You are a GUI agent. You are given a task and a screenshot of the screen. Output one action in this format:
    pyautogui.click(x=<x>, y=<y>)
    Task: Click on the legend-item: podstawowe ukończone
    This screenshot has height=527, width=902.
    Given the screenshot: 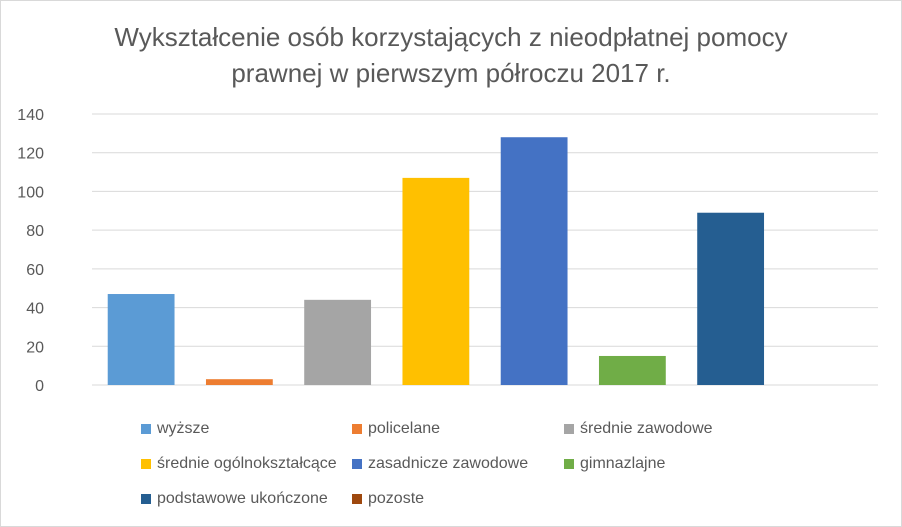 What is the action you would take?
    pyautogui.click(x=234, y=499)
    